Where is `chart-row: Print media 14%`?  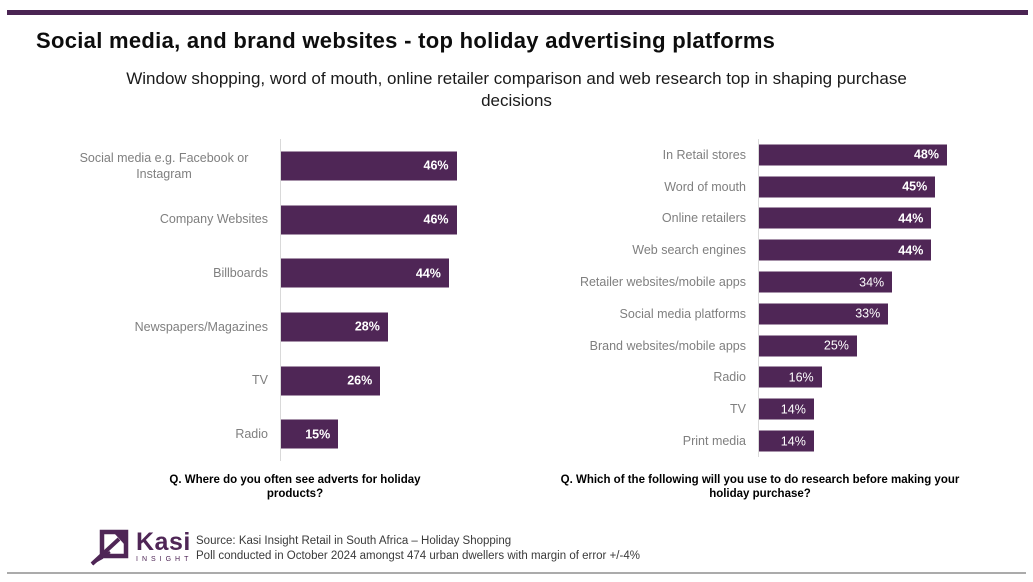 chart-row: Print media 14% is located at coordinates (777, 441).